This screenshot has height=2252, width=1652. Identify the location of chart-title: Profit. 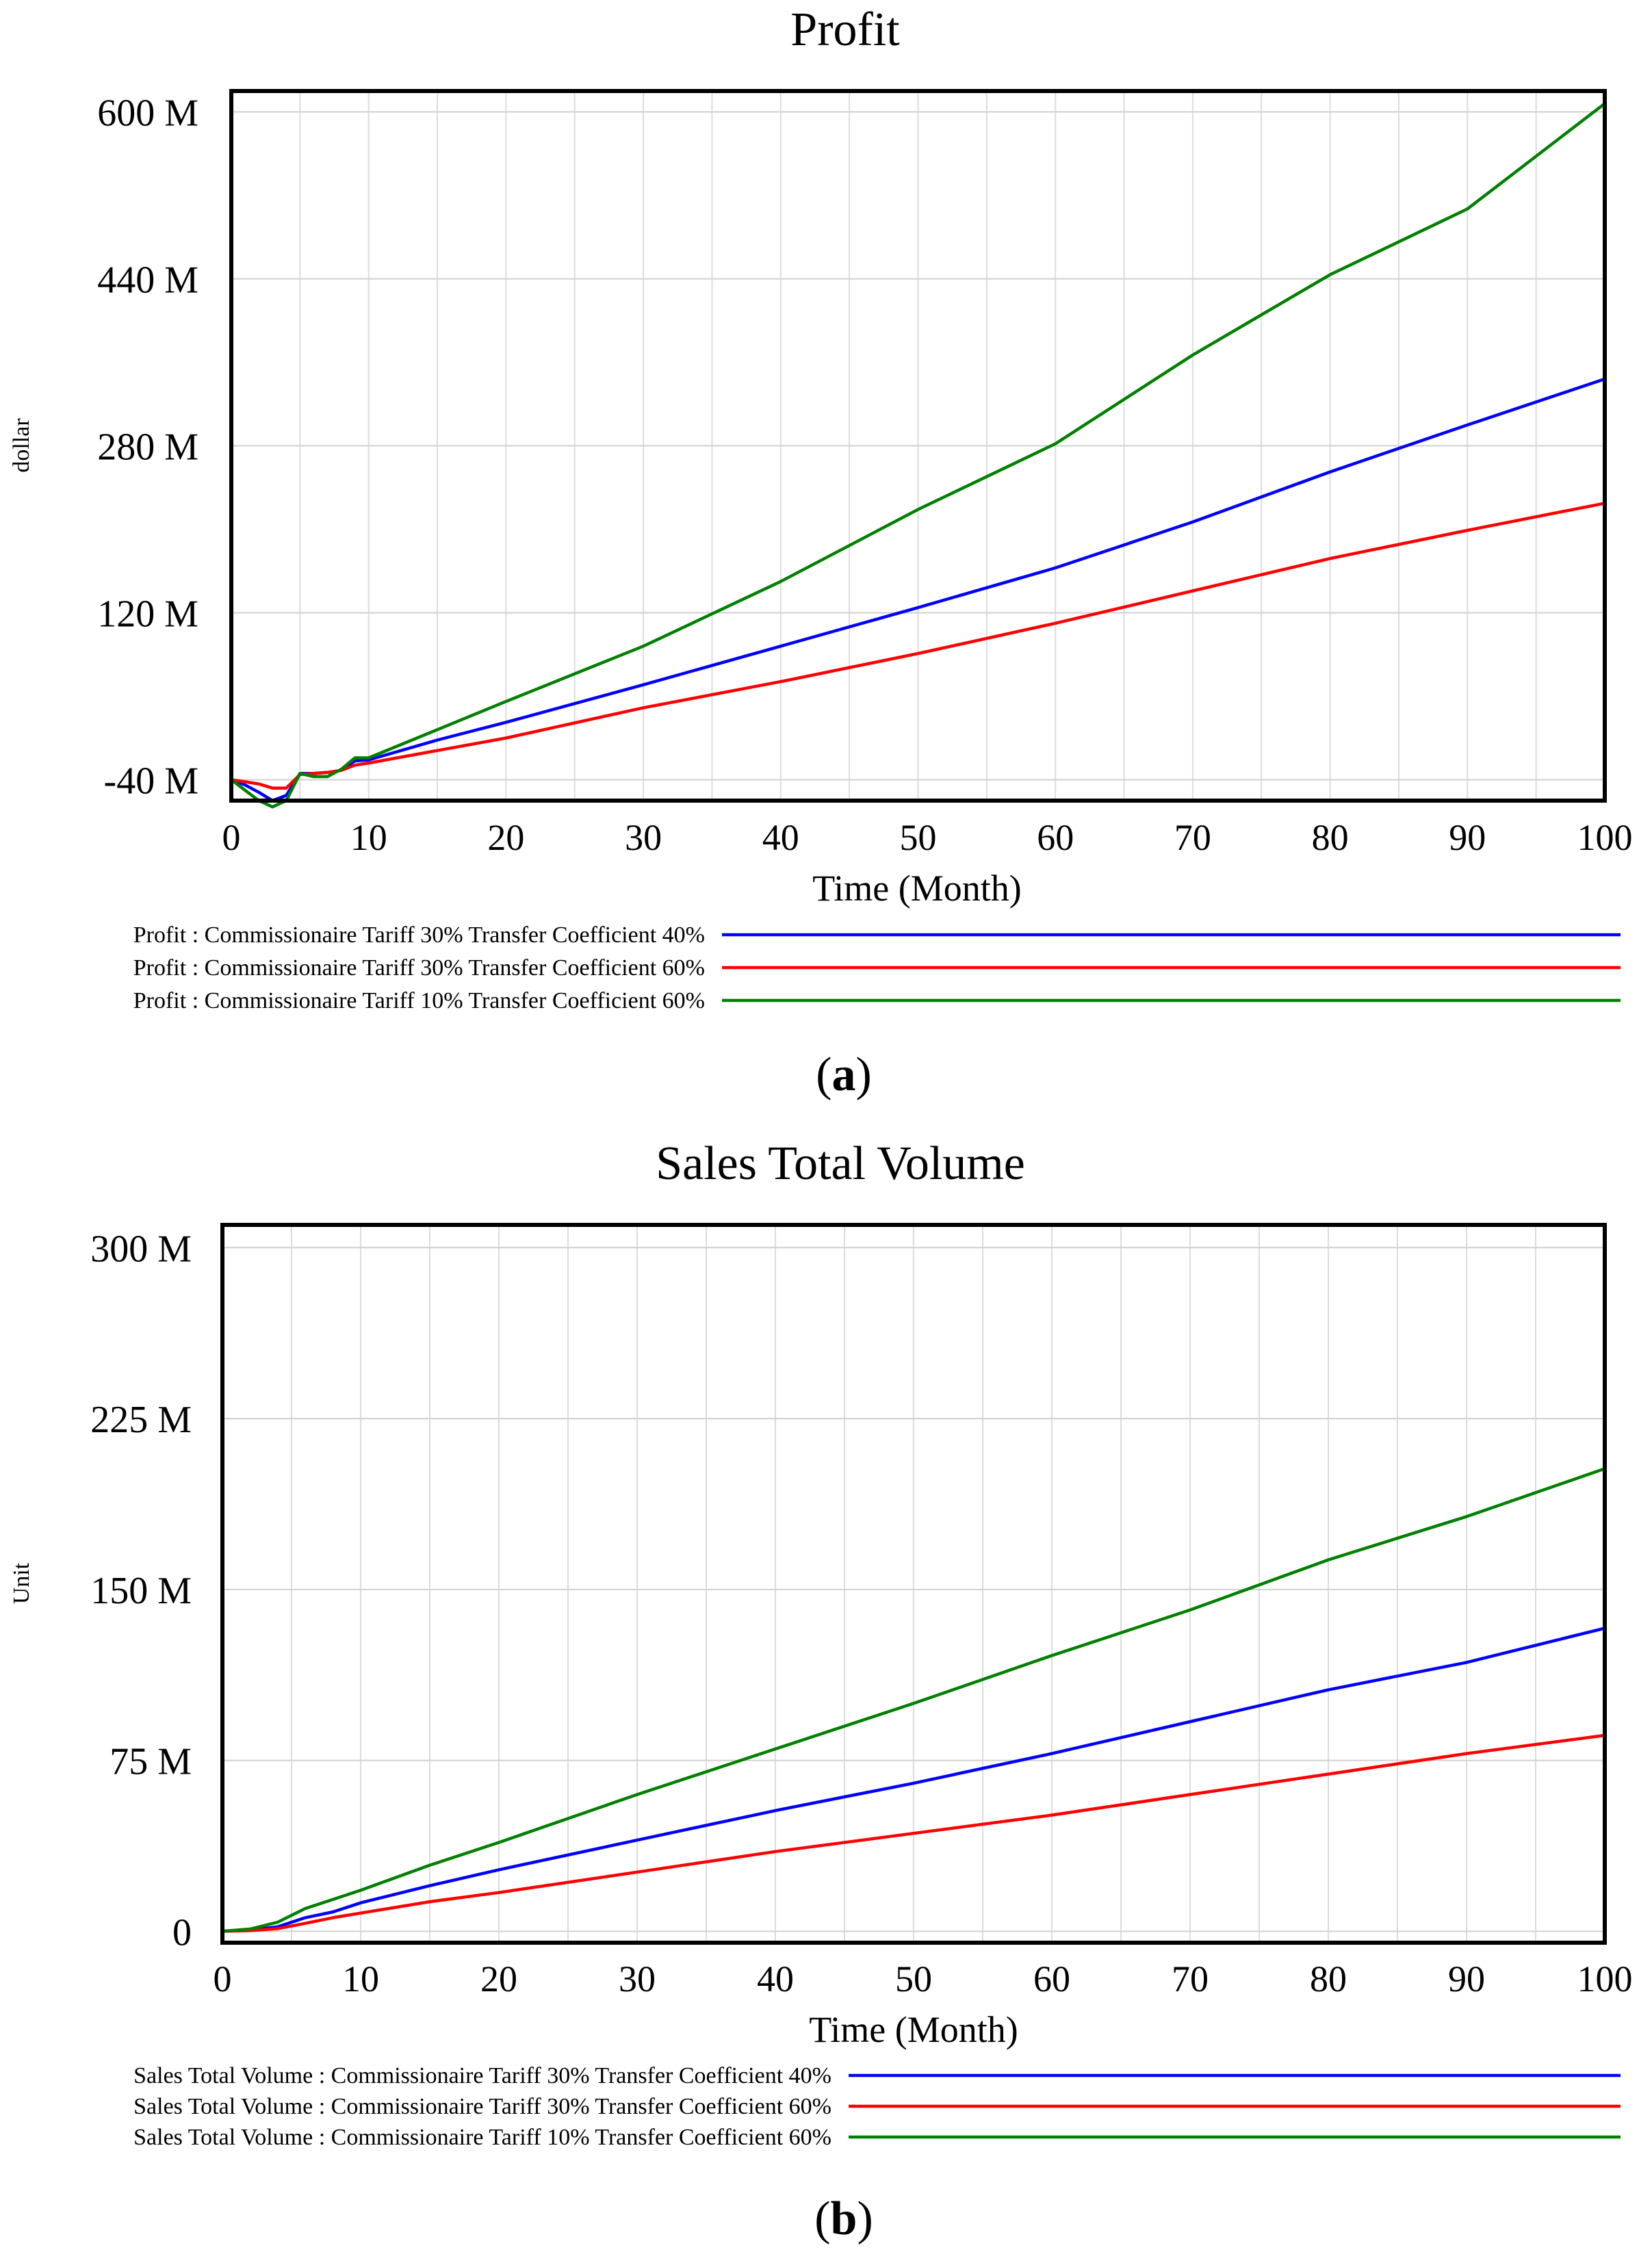
(845, 29).